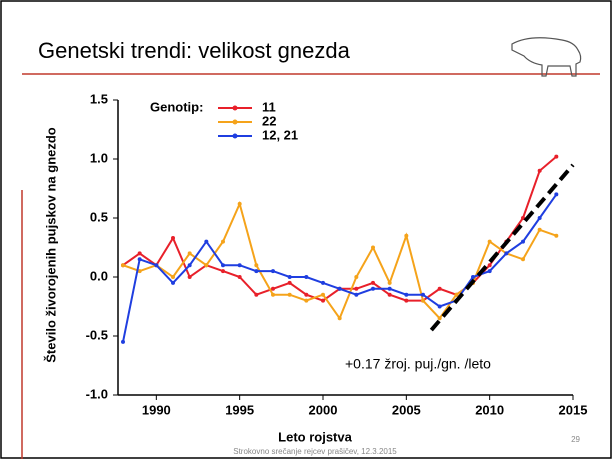  What do you see at coordinates (323, 409) in the screenshot?
I see `x-tick-label: 2000` at bounding box center [323, 409].